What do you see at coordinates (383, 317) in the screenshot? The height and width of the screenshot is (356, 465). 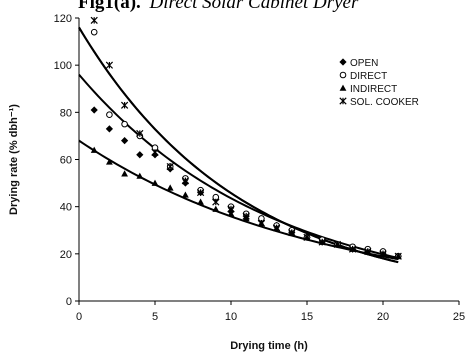 I see `x-tick-label: 20` at bounding box center [383, 317].